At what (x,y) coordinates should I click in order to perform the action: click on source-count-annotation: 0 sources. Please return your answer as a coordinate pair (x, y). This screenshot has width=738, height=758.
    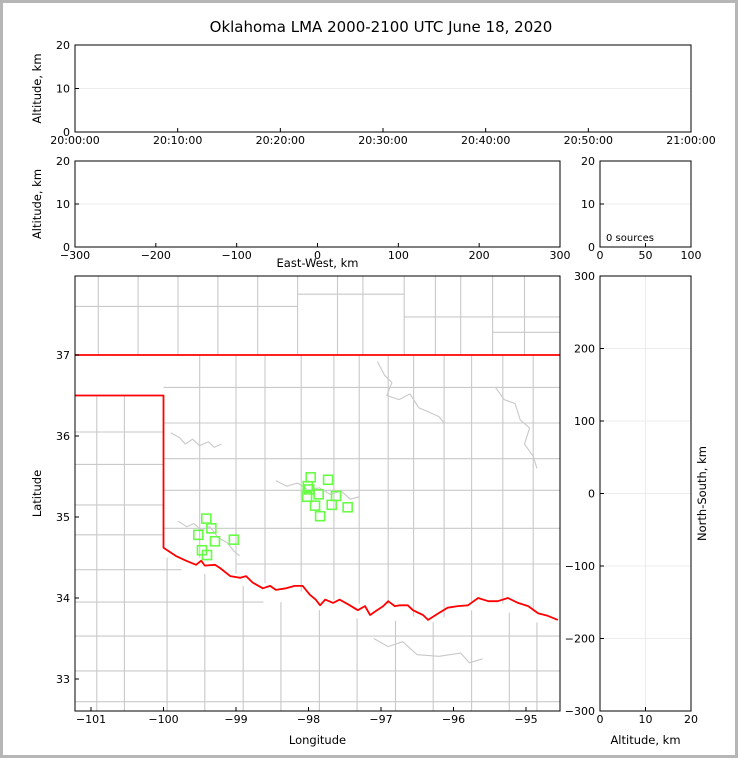
    Looking at the image, I should click on (630, 238).